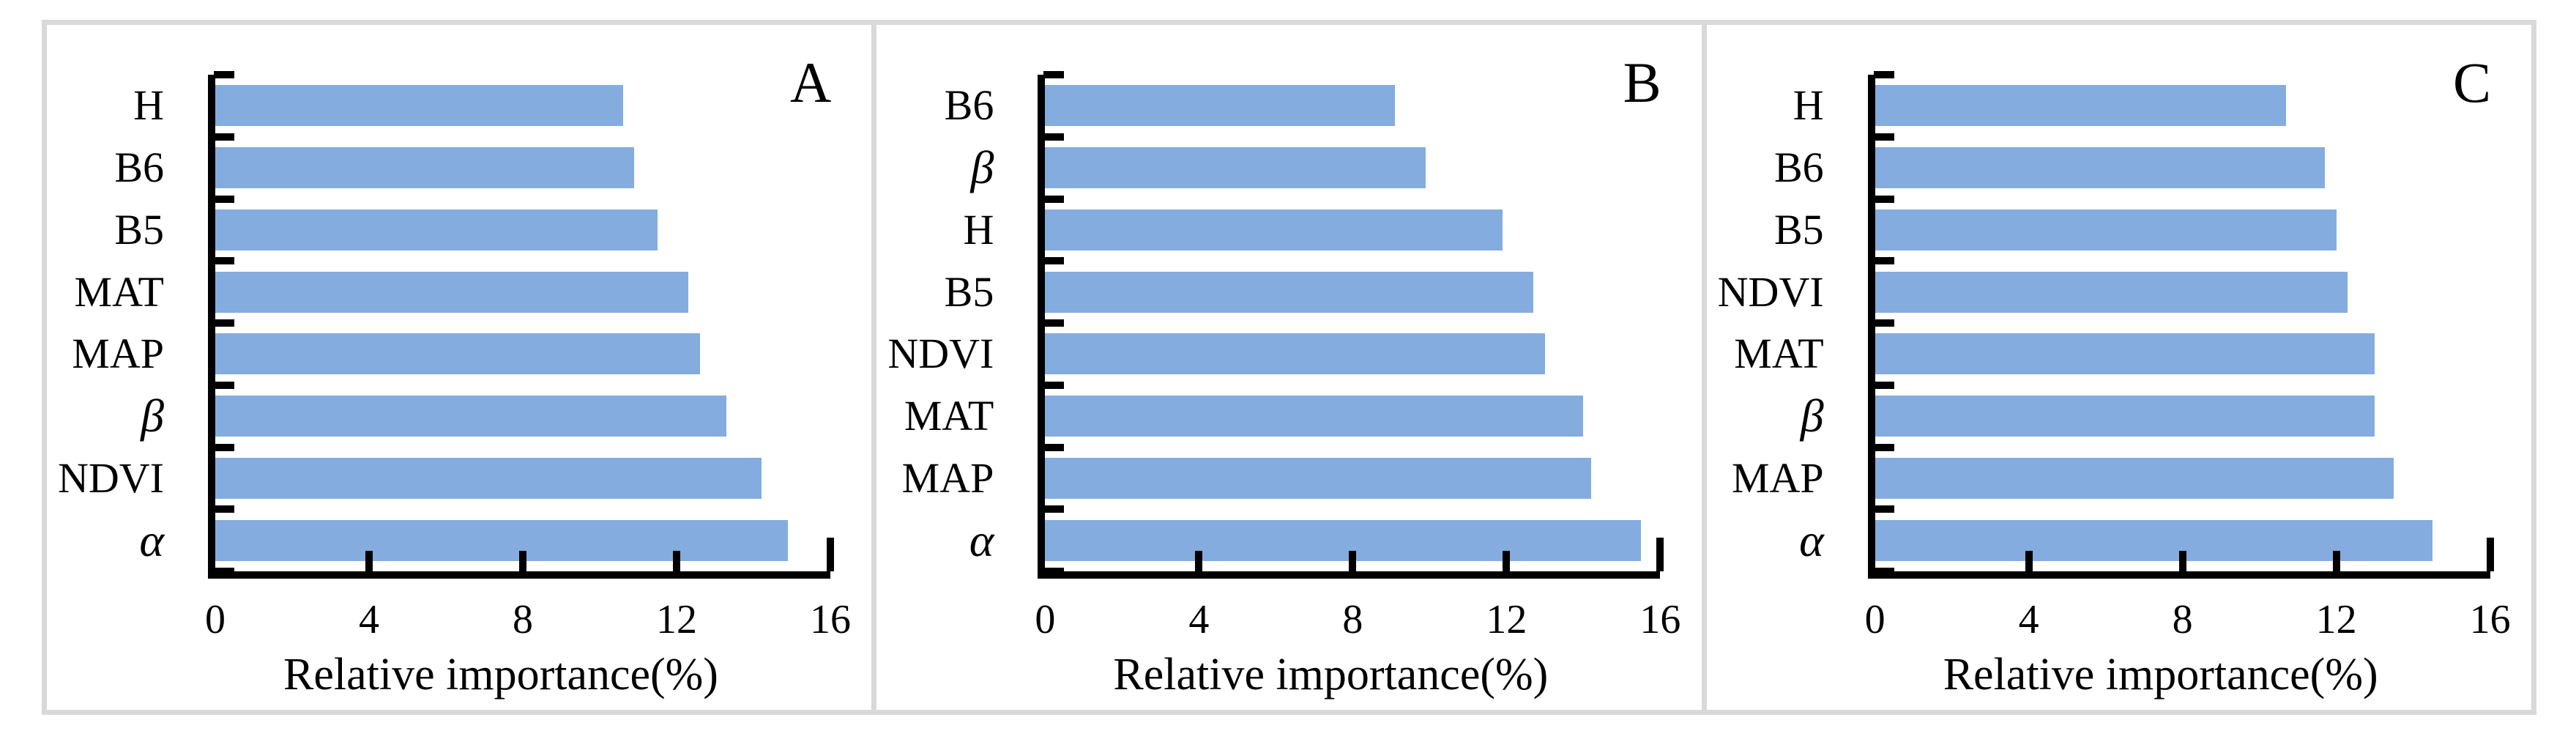 The height and width of the screenshot is (742, 2576). What do you see at coordinates (151, 539) in the screenshot?
I see `category-label: α` at bounding box center [151, 539].